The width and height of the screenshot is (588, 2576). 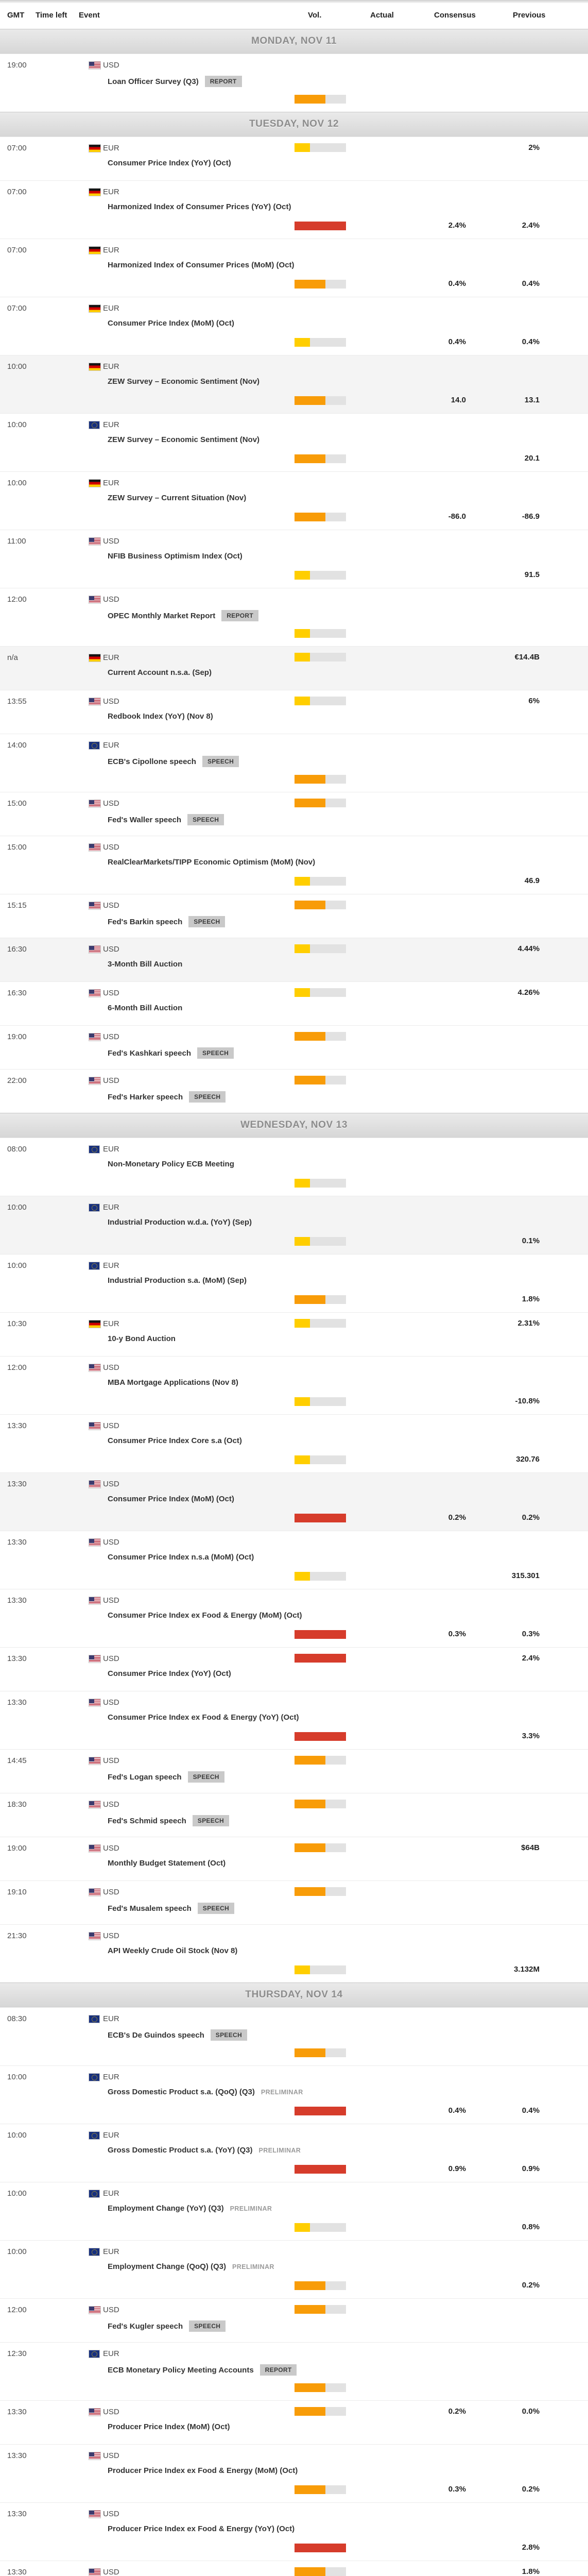 I want to click on event-row: 15:15 USD Fed's Barkin speech SPEECH, so click(x=294, y=916).